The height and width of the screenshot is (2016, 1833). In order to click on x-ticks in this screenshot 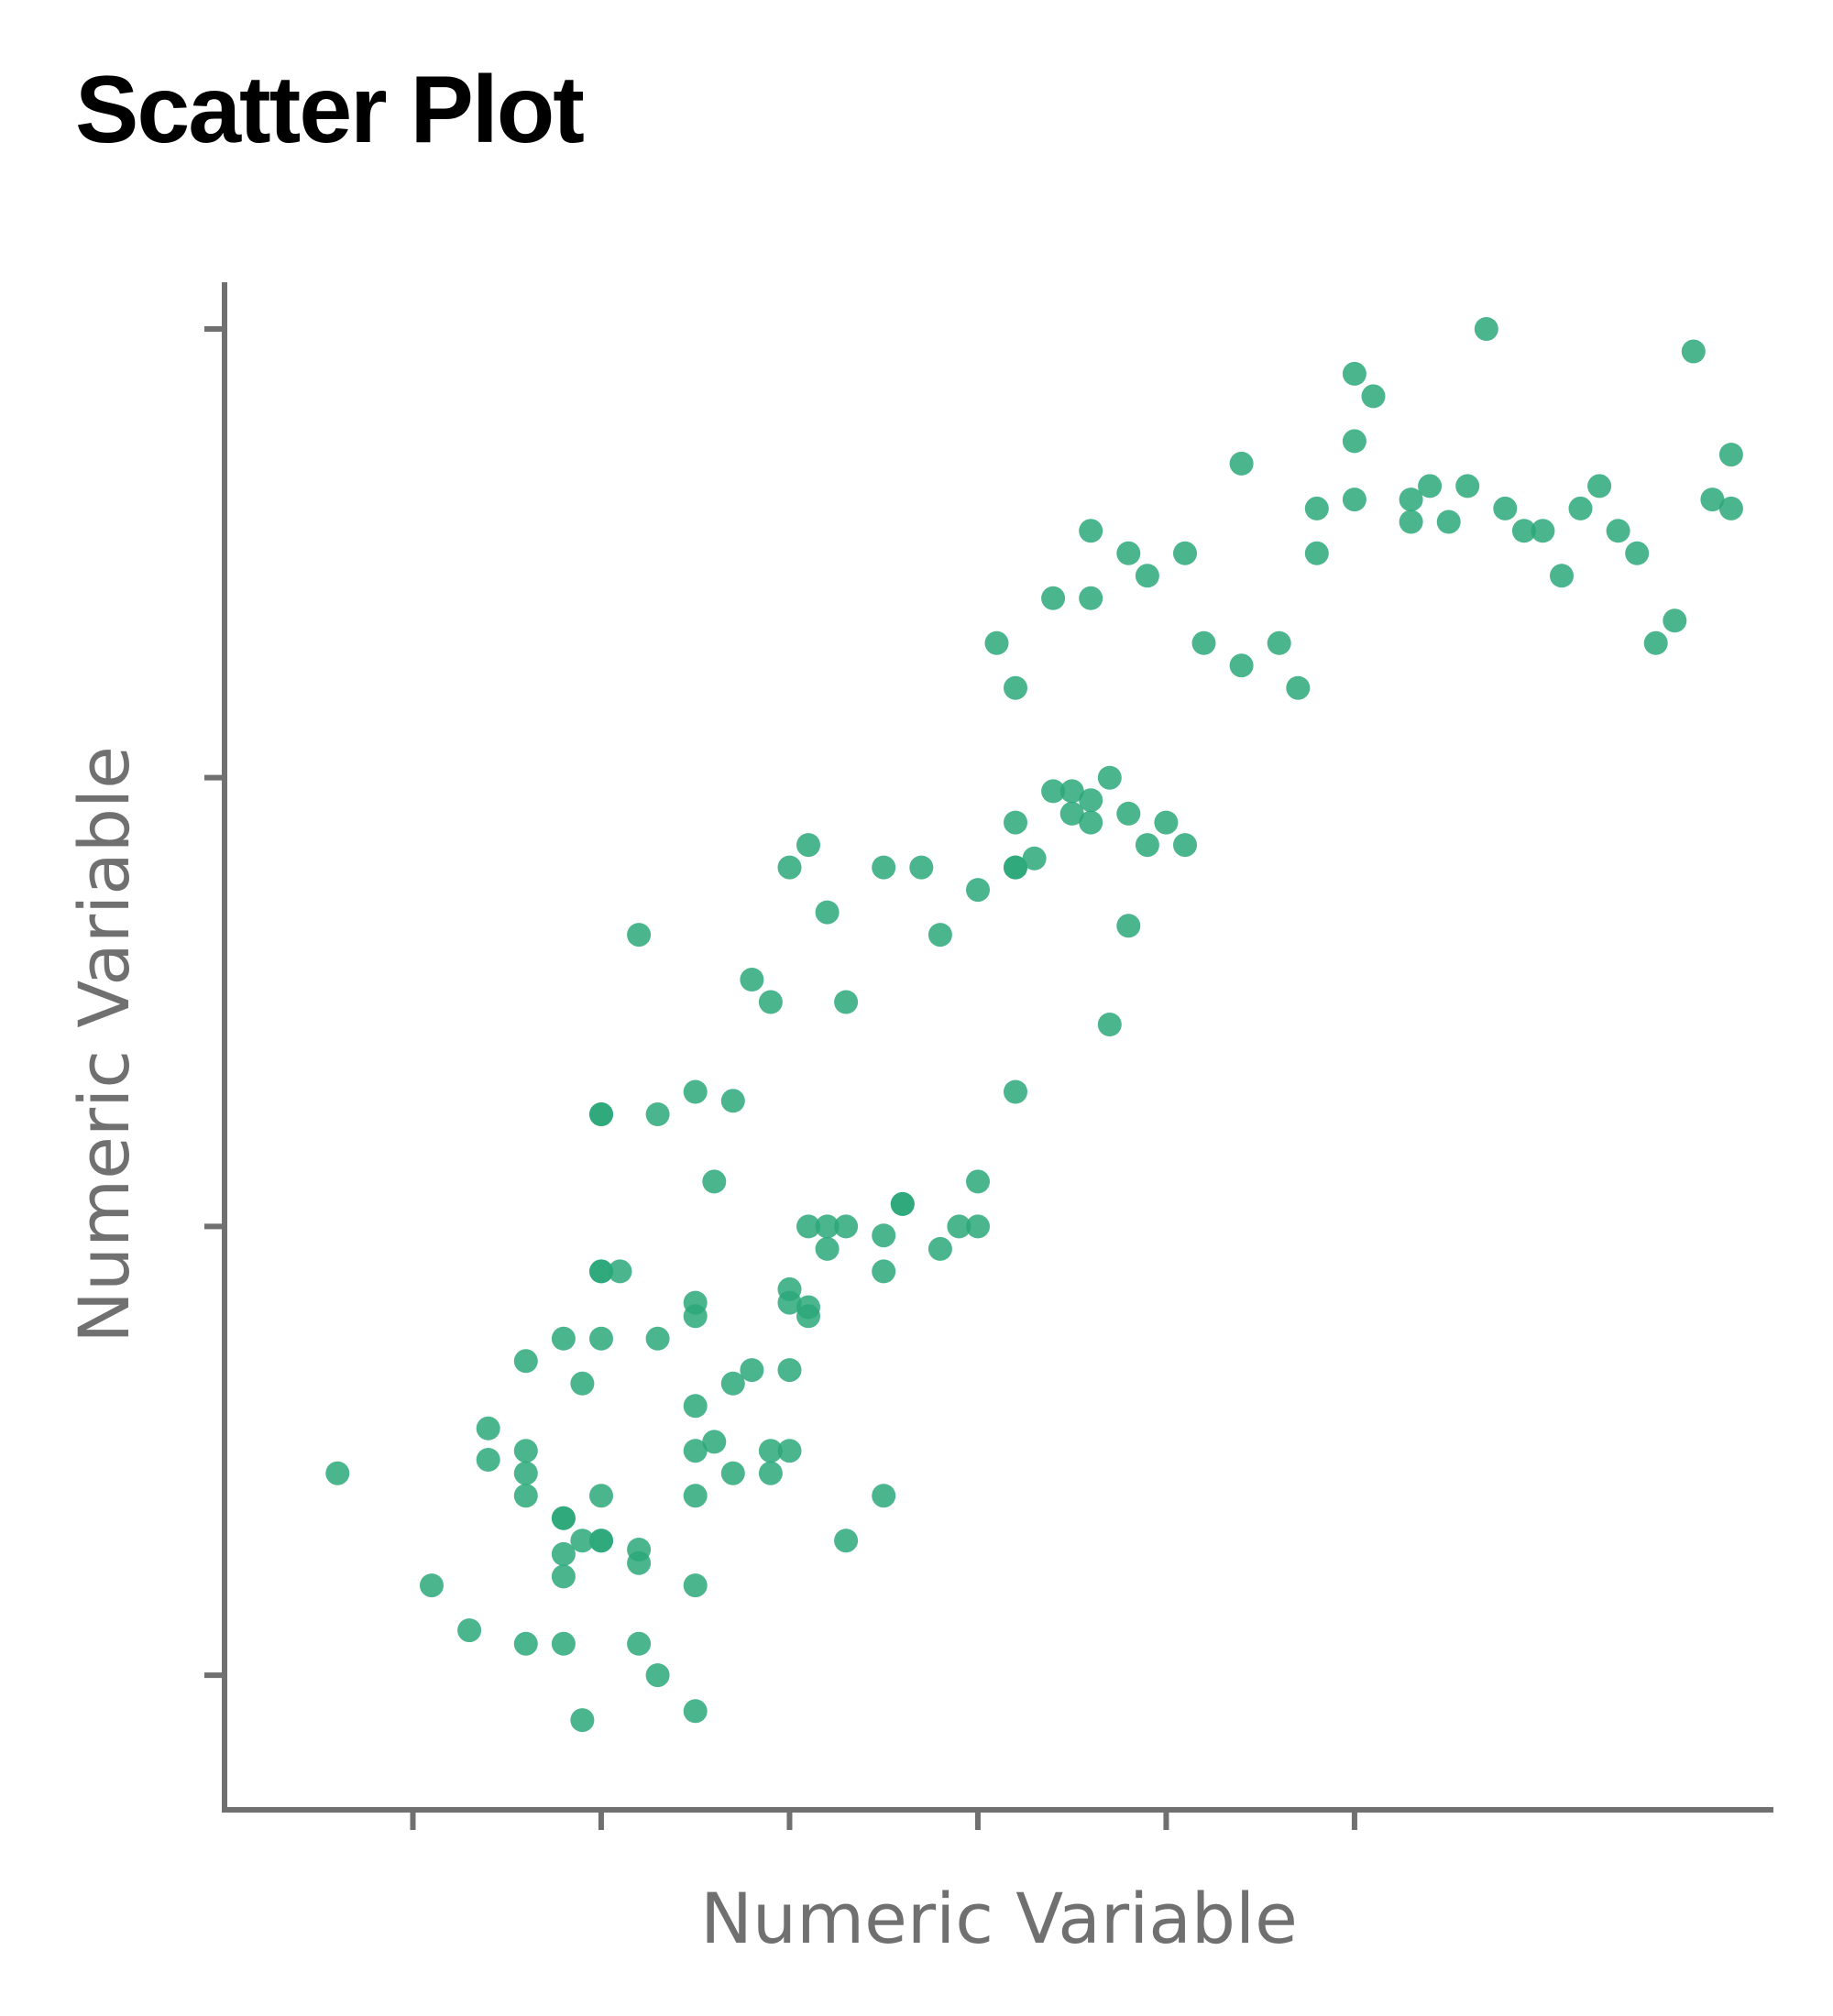, I will do `click(883, 1820)`.